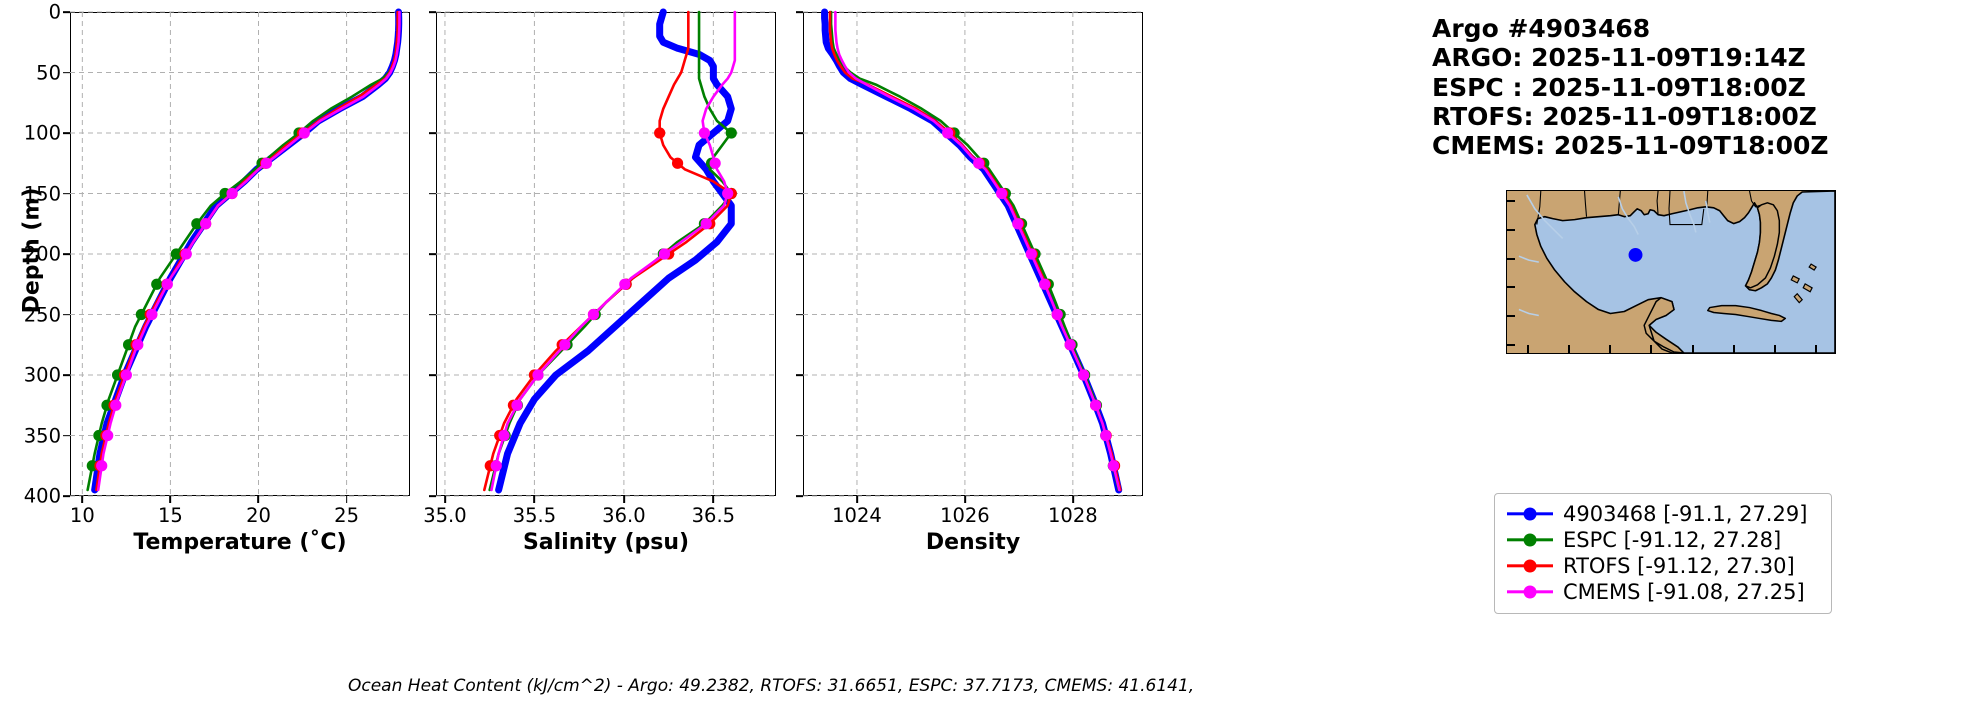 This screenshot has height=712, width=1967. I want to click on x-axis-title: Density, so click(973, 542).